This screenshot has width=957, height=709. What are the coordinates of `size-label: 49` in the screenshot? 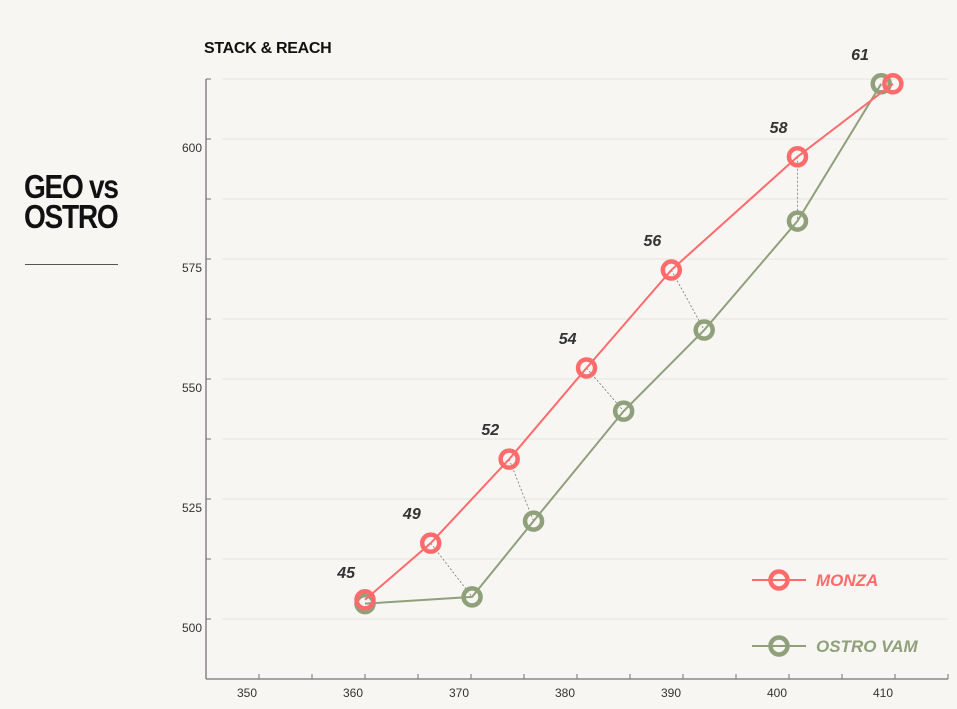 It's located at (411, 514).